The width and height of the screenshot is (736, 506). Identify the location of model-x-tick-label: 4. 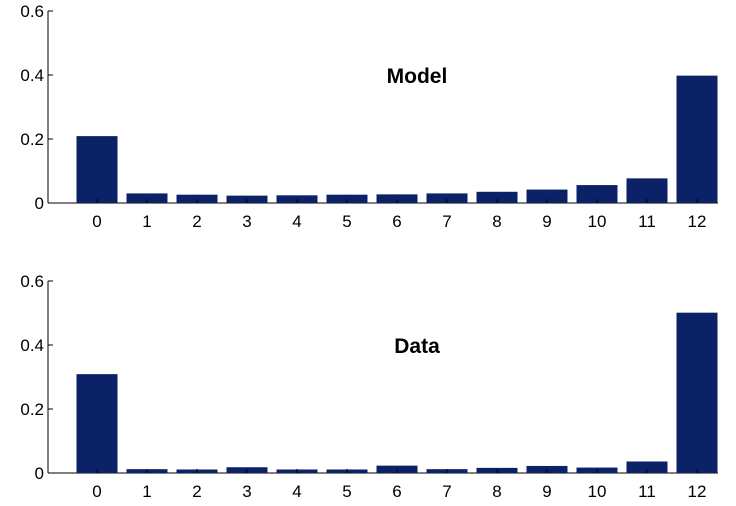
(296, 221).